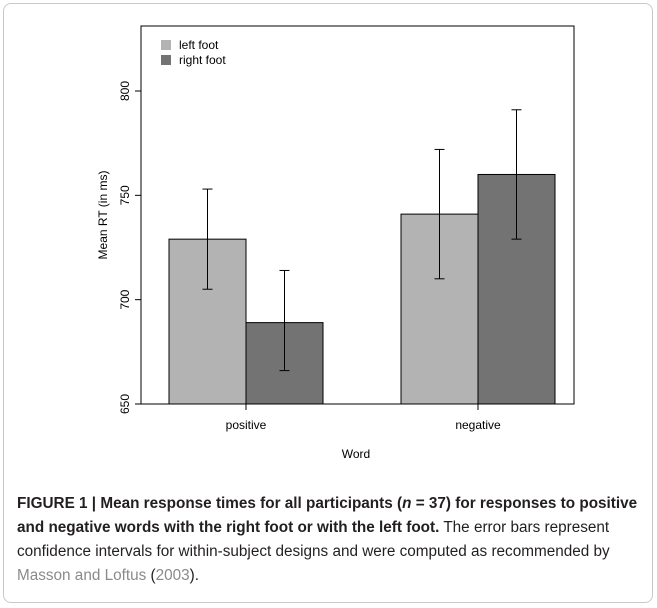 This screenshot has height=608, width=657. What do you see at coordinates (129, 247) in the screenshot?
I see `y-axis: 650 700 750 800` at bounding box center [129, 247].